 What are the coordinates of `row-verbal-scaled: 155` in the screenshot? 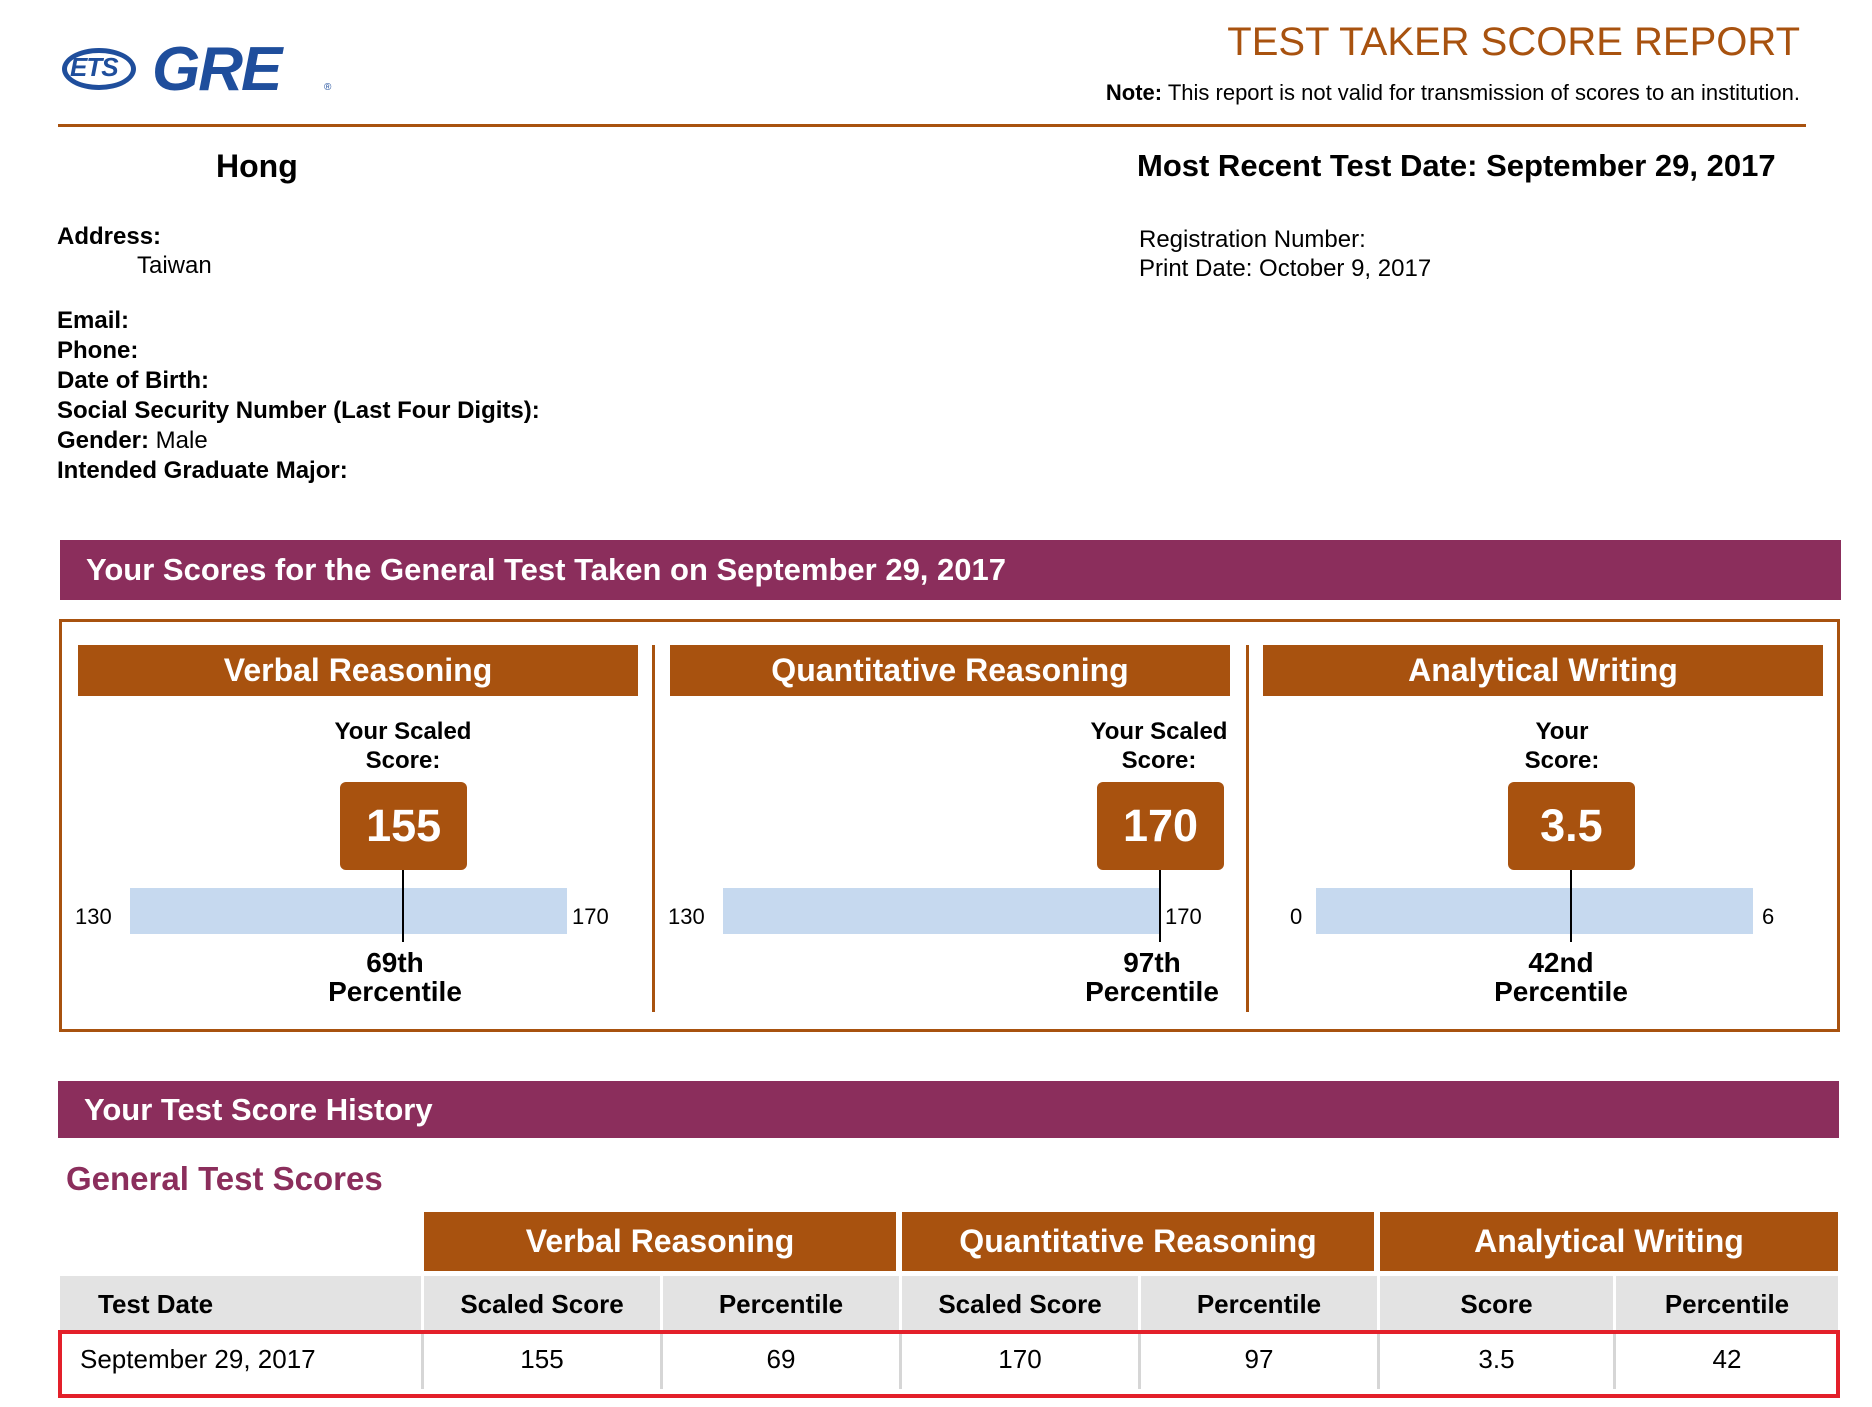 It's located at (543, 1361).